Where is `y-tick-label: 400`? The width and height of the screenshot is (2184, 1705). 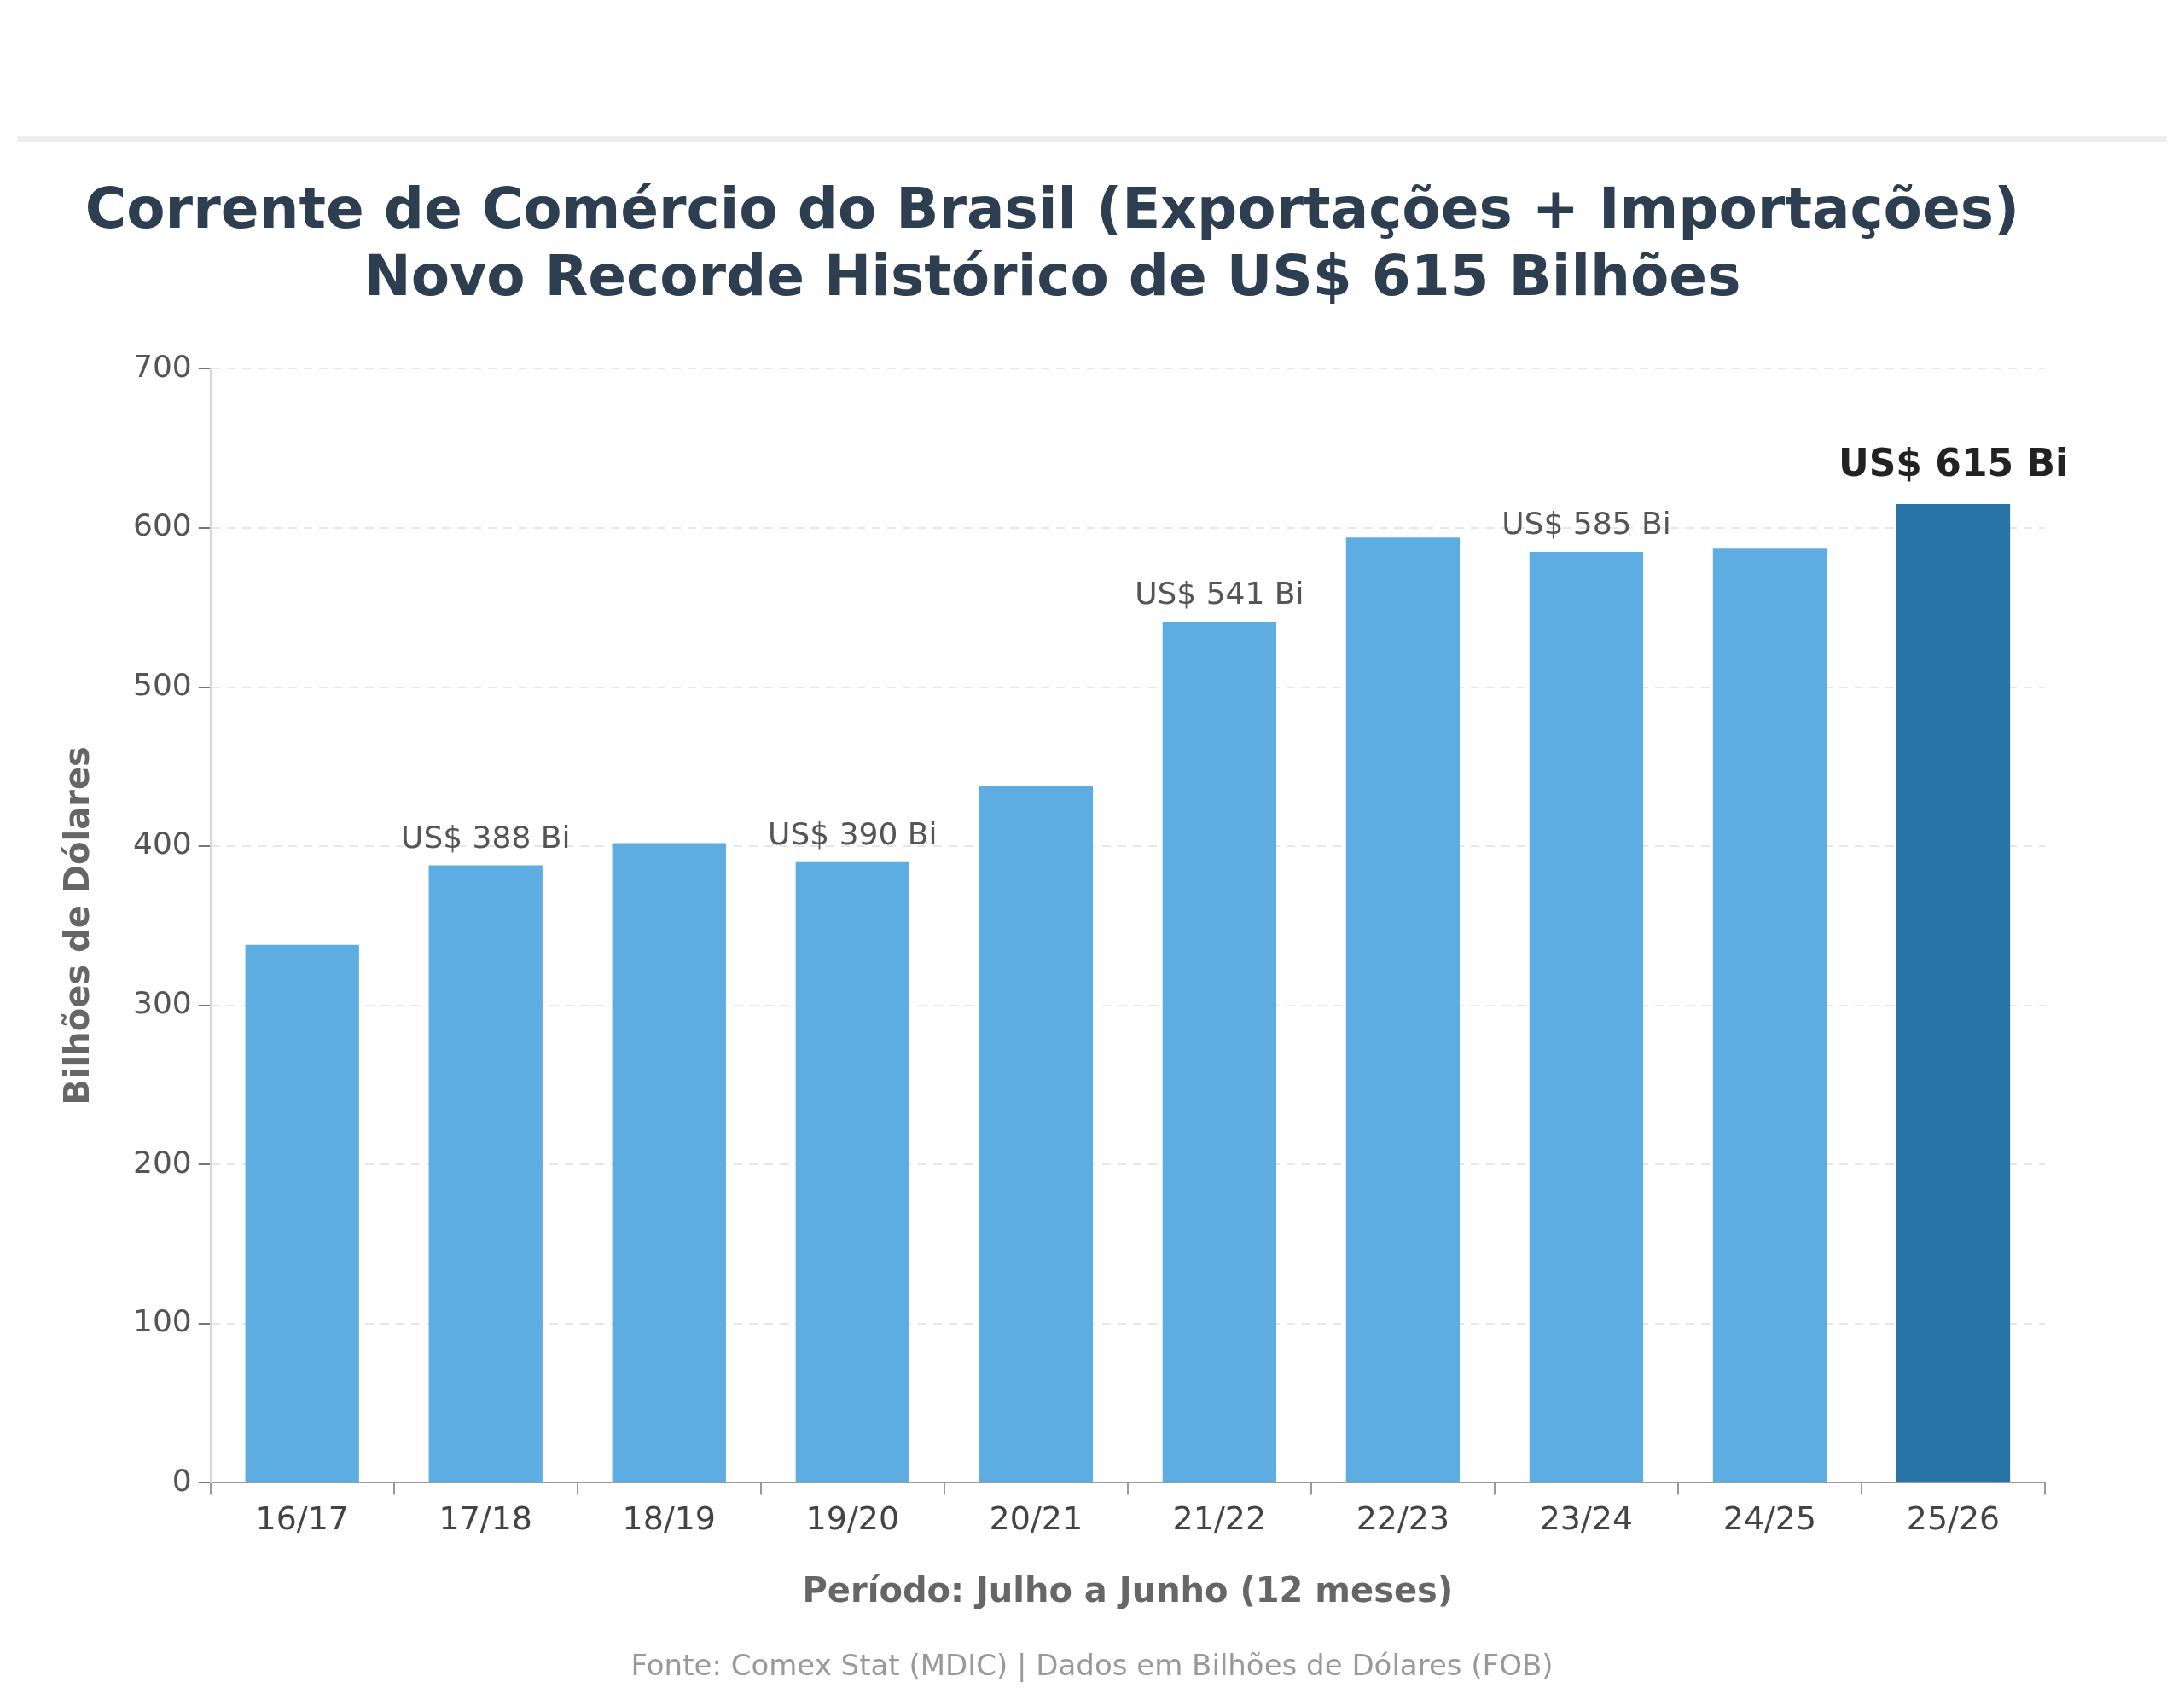
y-tick-label: 400 is located at coordinates (162, 843).